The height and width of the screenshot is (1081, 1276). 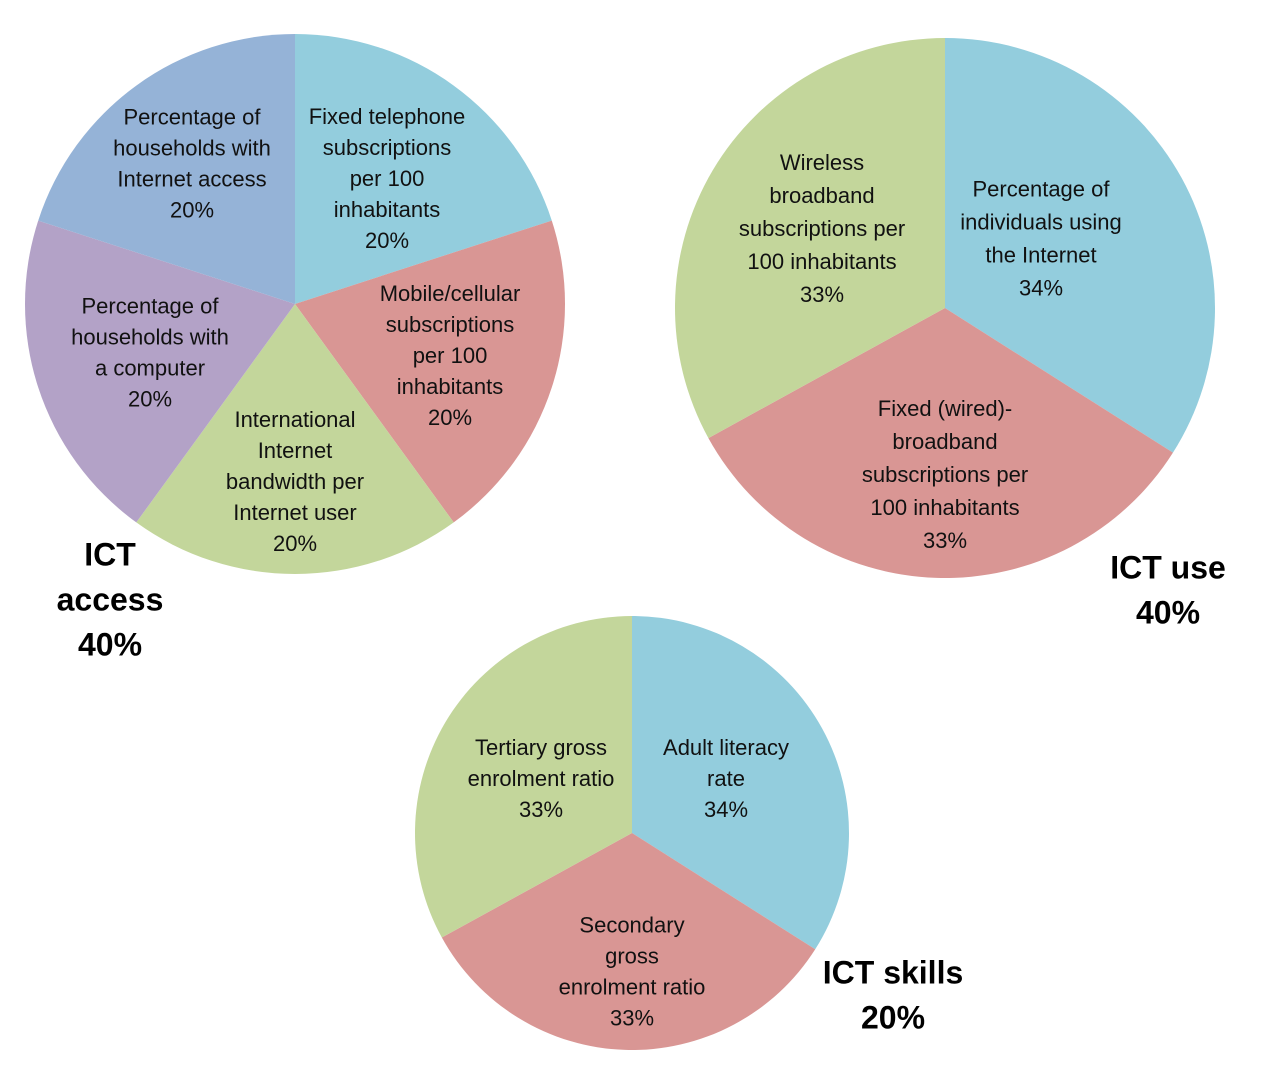 I want to click on pie-title: ICT skills, so click(x=893, y=972).